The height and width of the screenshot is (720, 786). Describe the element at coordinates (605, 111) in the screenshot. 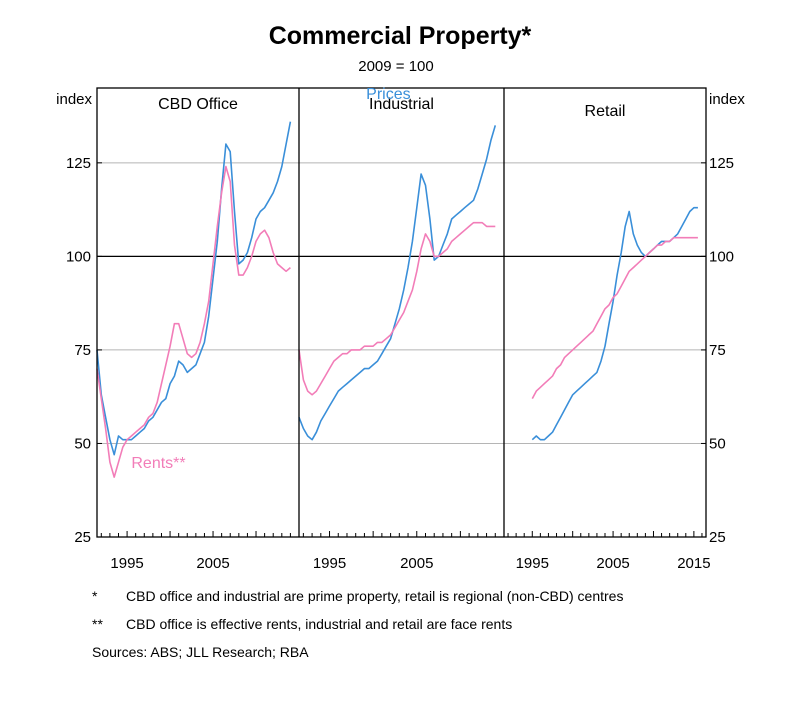

I see `panel-title-2: Retail` at that location.